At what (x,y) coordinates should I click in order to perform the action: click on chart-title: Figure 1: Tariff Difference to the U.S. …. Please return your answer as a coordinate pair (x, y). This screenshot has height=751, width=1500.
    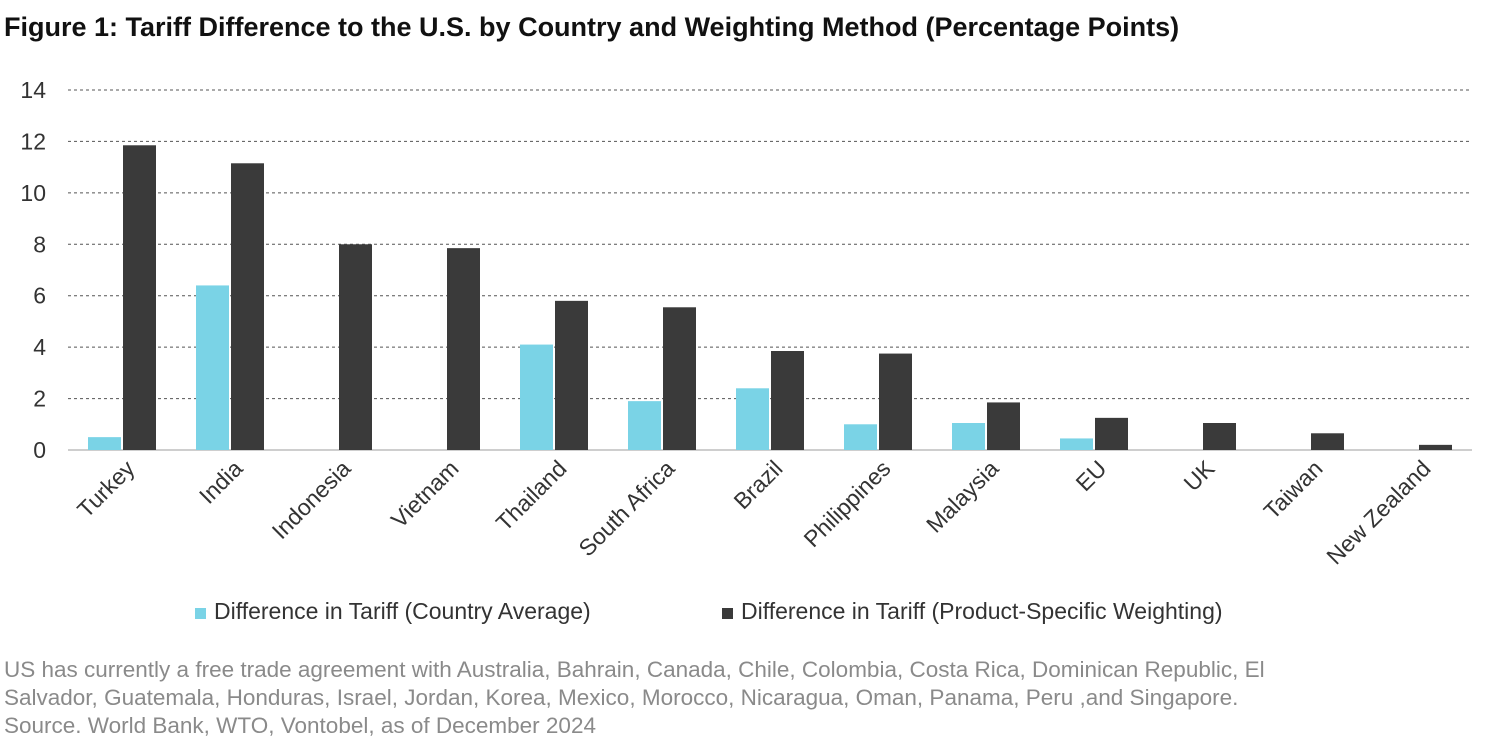
    Looking at the image, I should click on (592, 27).